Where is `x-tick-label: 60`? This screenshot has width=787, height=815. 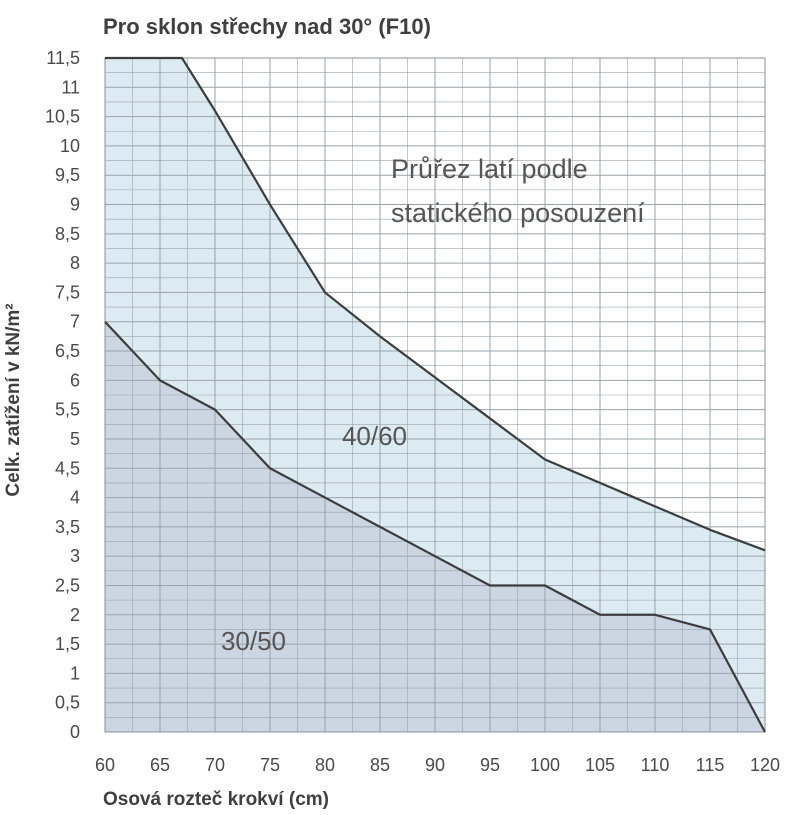 x-tick-label: 60 is located at coordinates (105, 765).